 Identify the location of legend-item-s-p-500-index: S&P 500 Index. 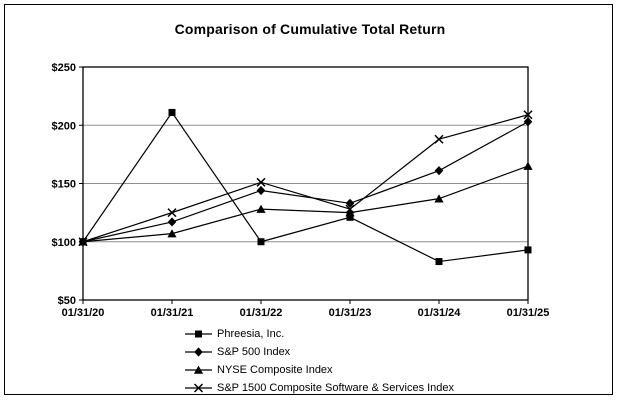
(319, 352).